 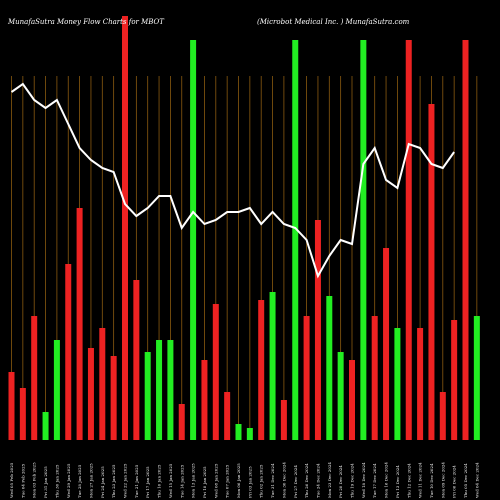 What do you see at coordinates (90, 480) in the screenshot?
I see `x-tick-label: Mon 27 Jan 2025` at bounding box center [90, 480].